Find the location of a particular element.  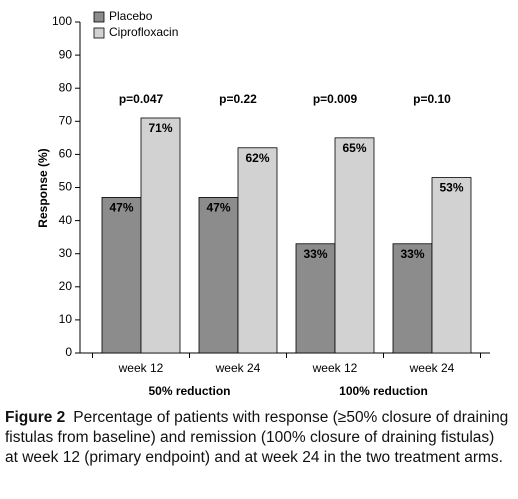

legend-label: Ciprofloxacin is located at coordinates (143, 32).